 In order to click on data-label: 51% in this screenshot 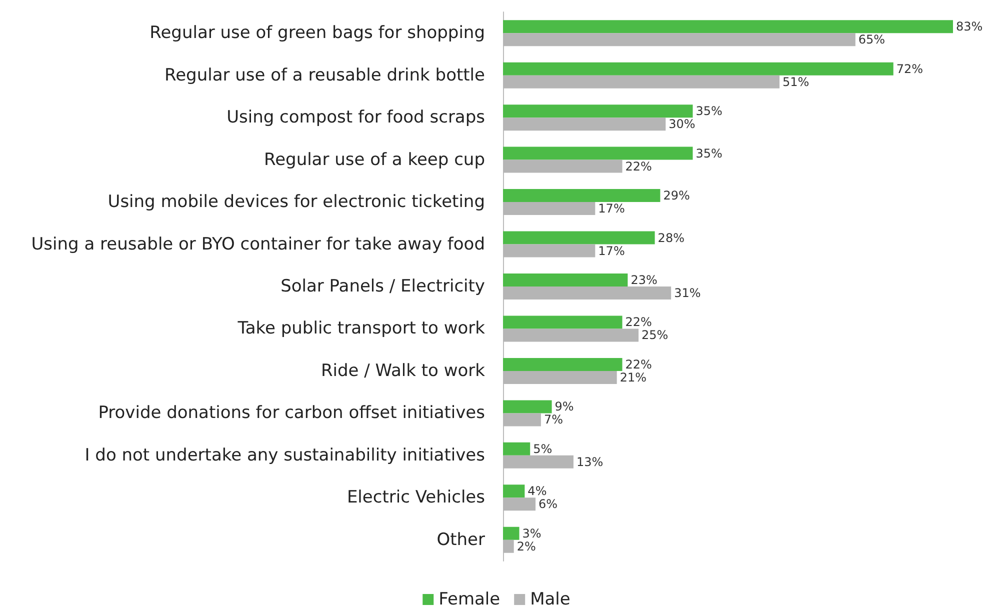, I will do `click(796, 81)`.